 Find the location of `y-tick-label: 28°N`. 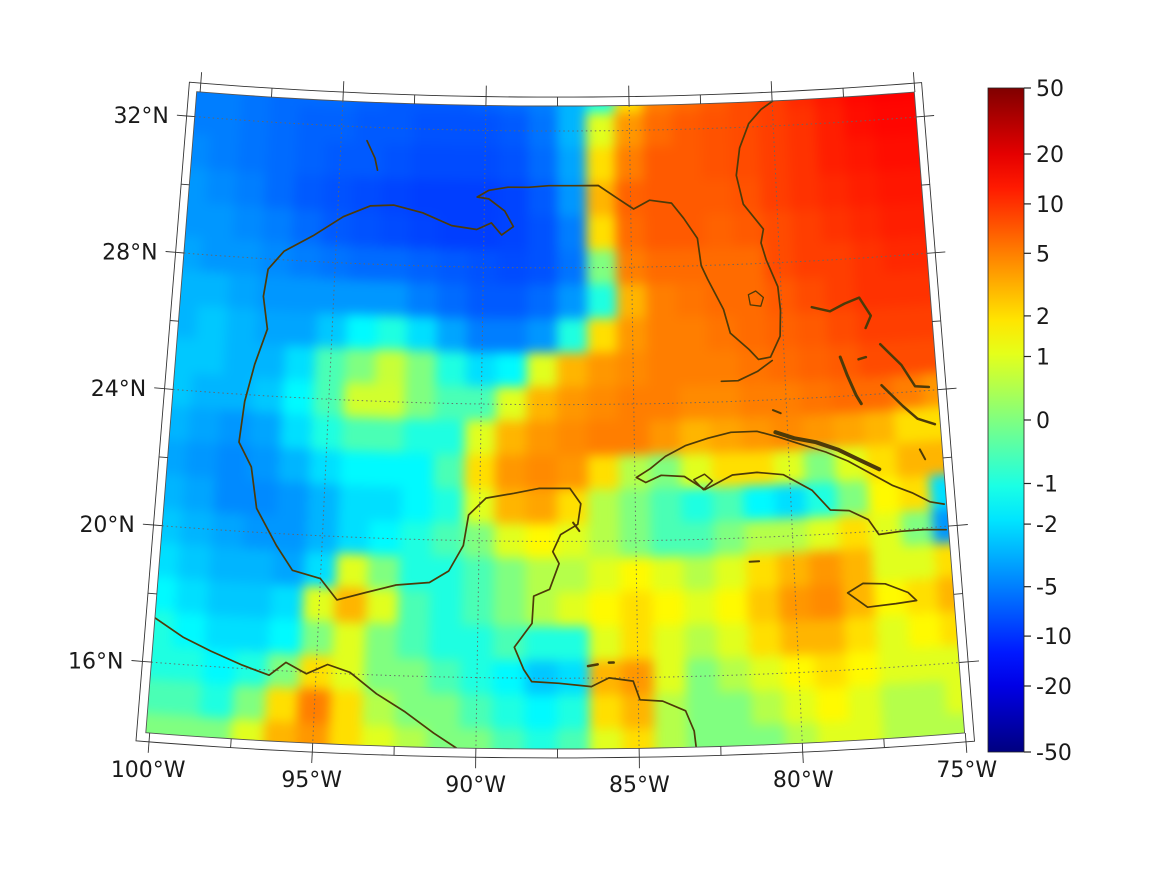

y-tick-label: 28°N is located at coordinates (129, 253).